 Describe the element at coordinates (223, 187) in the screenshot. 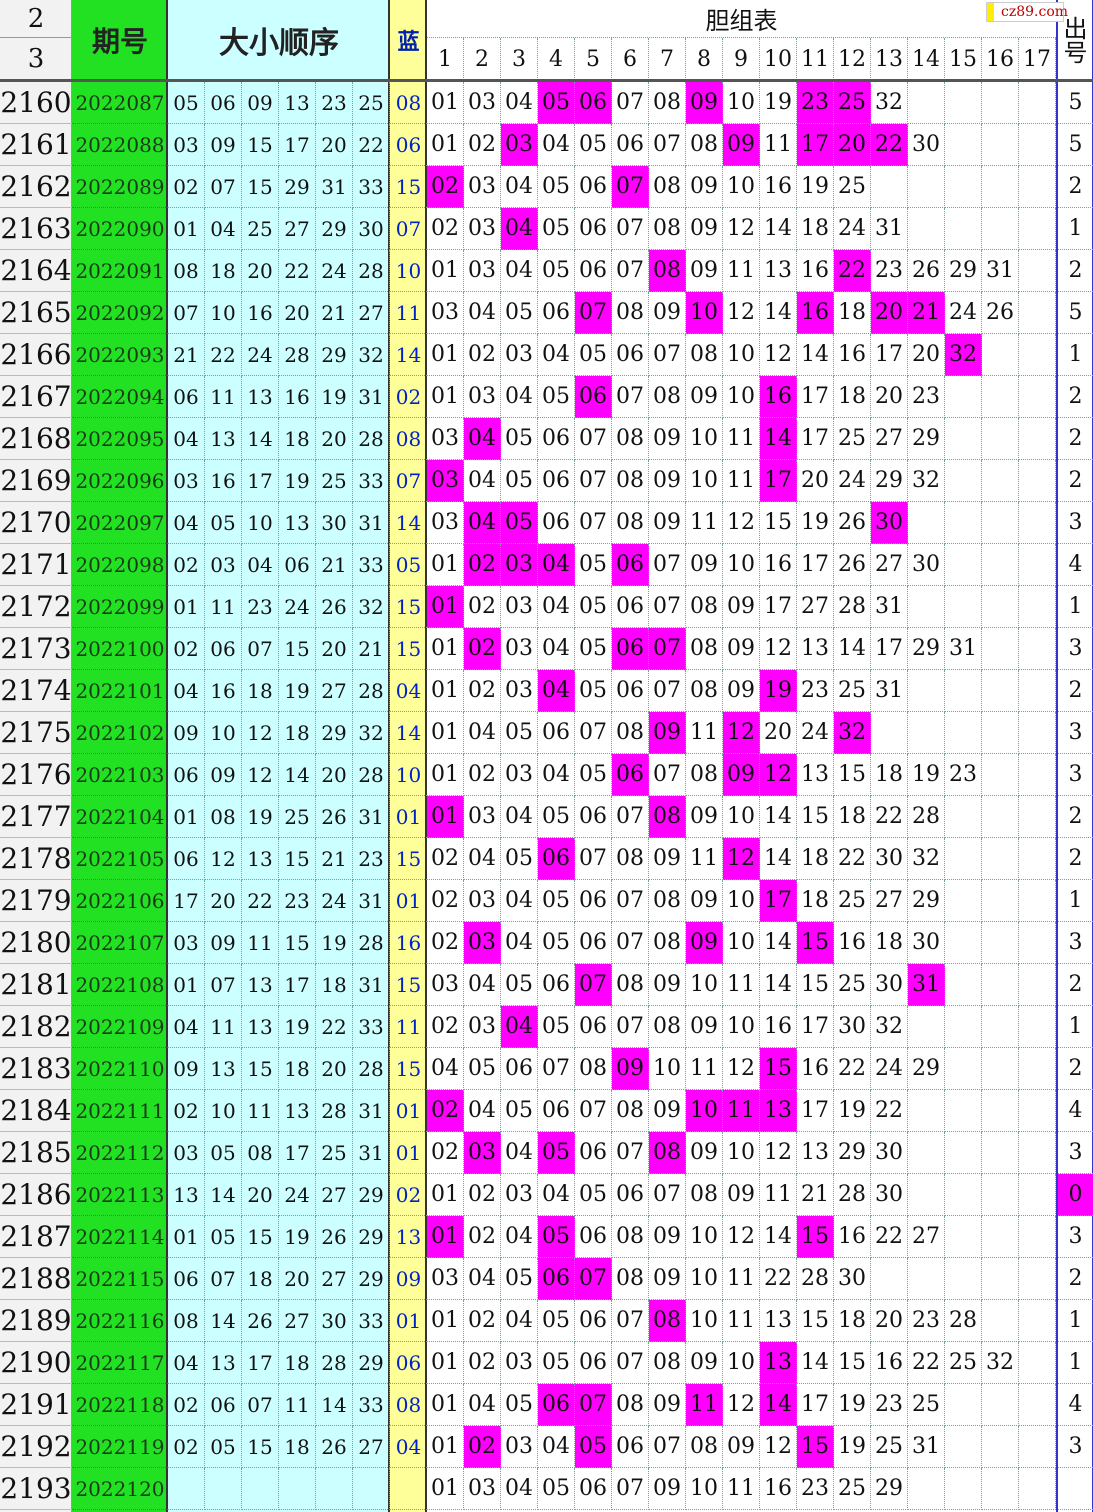

I see `red-number: 07` at that location.